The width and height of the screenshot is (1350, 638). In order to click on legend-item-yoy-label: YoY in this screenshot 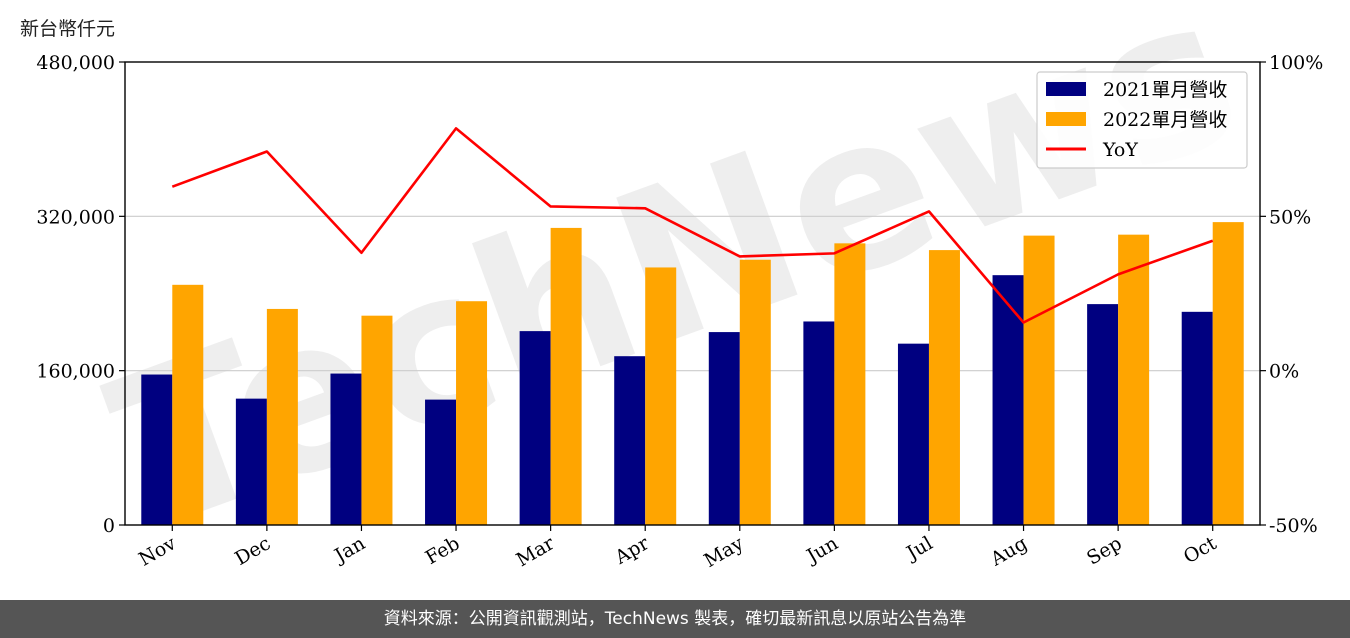, I will do `click(1120, 150)`.